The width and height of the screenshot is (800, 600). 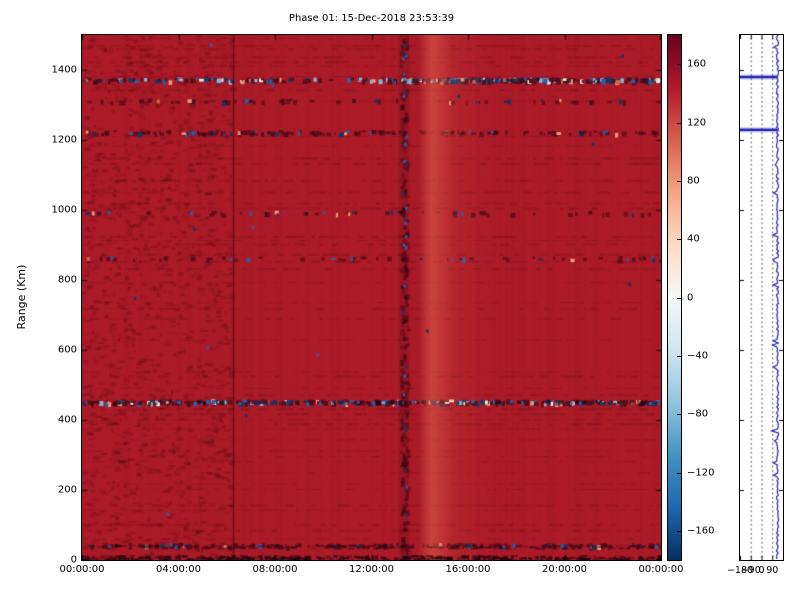 I want to click on colorbar-tick-label: −80, so click(x=698, y=414).